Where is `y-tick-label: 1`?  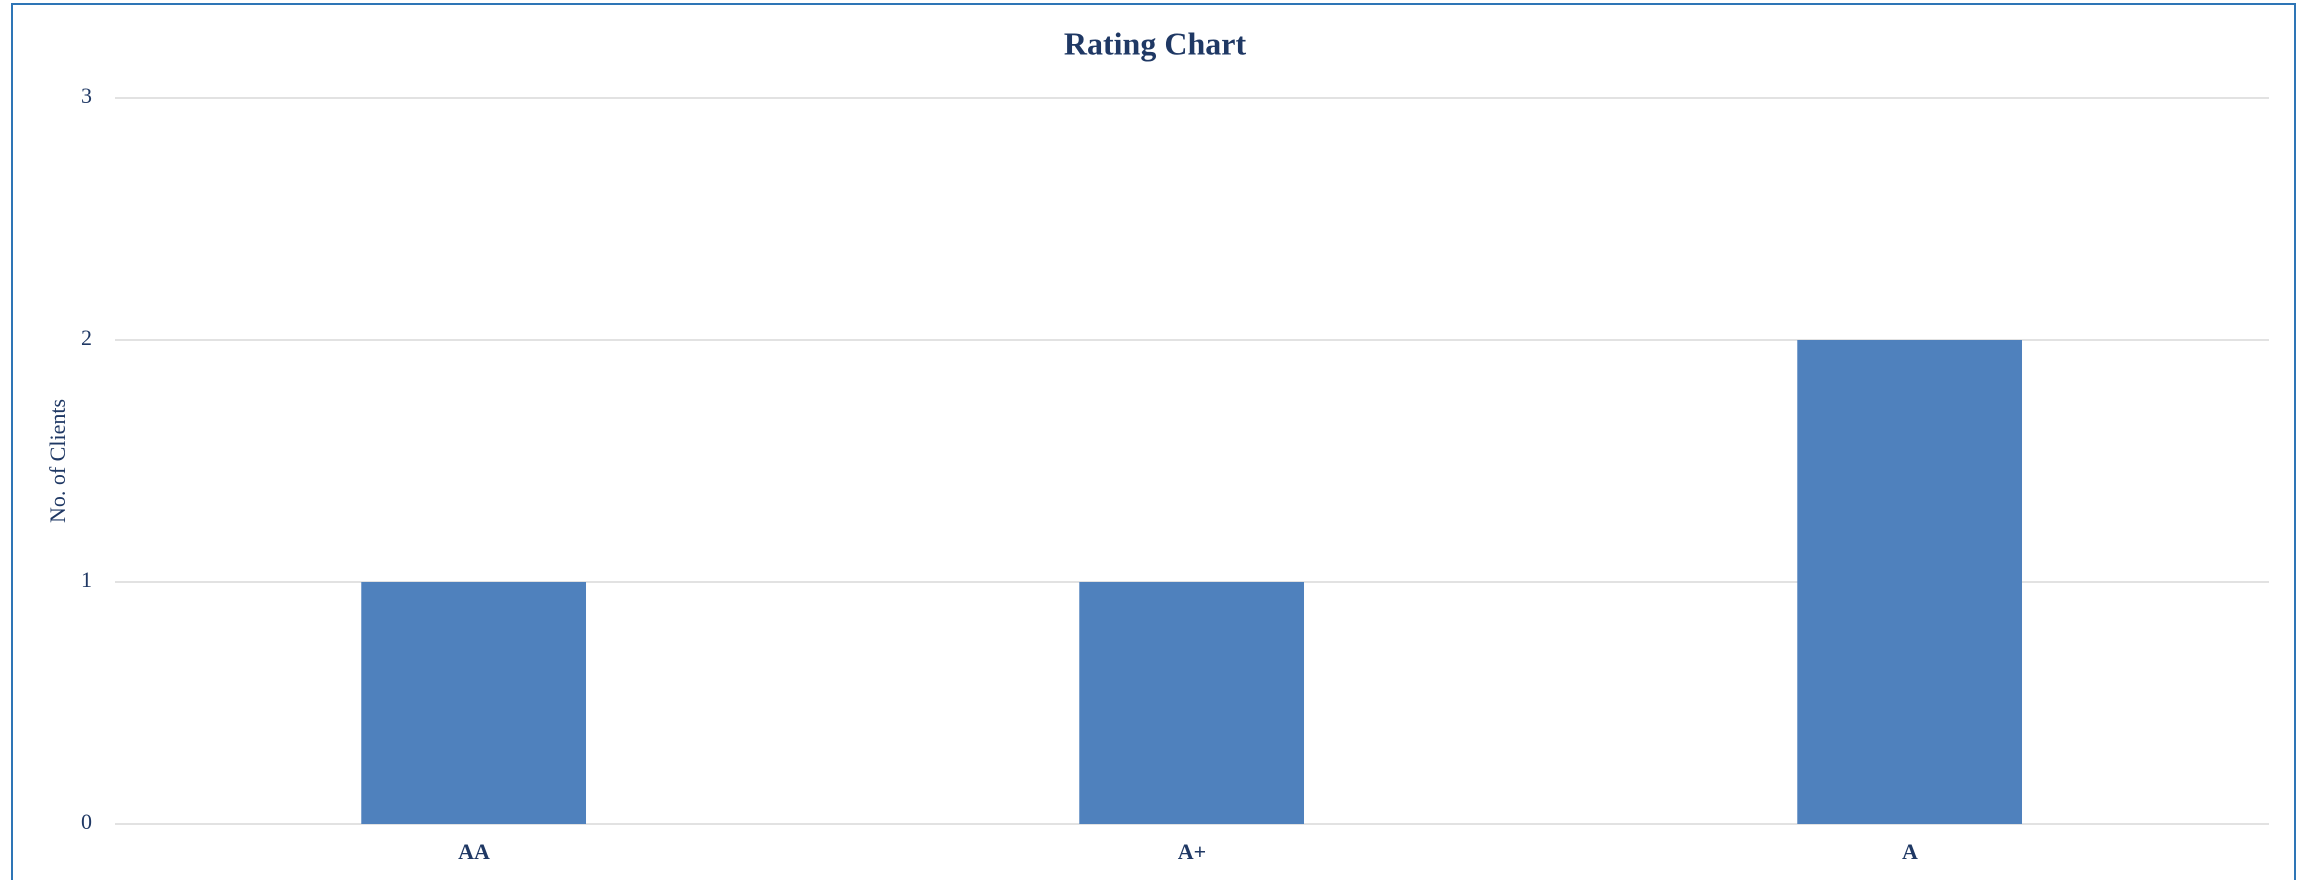
y-tick-label: 1 is located at coordinates (86, 579).